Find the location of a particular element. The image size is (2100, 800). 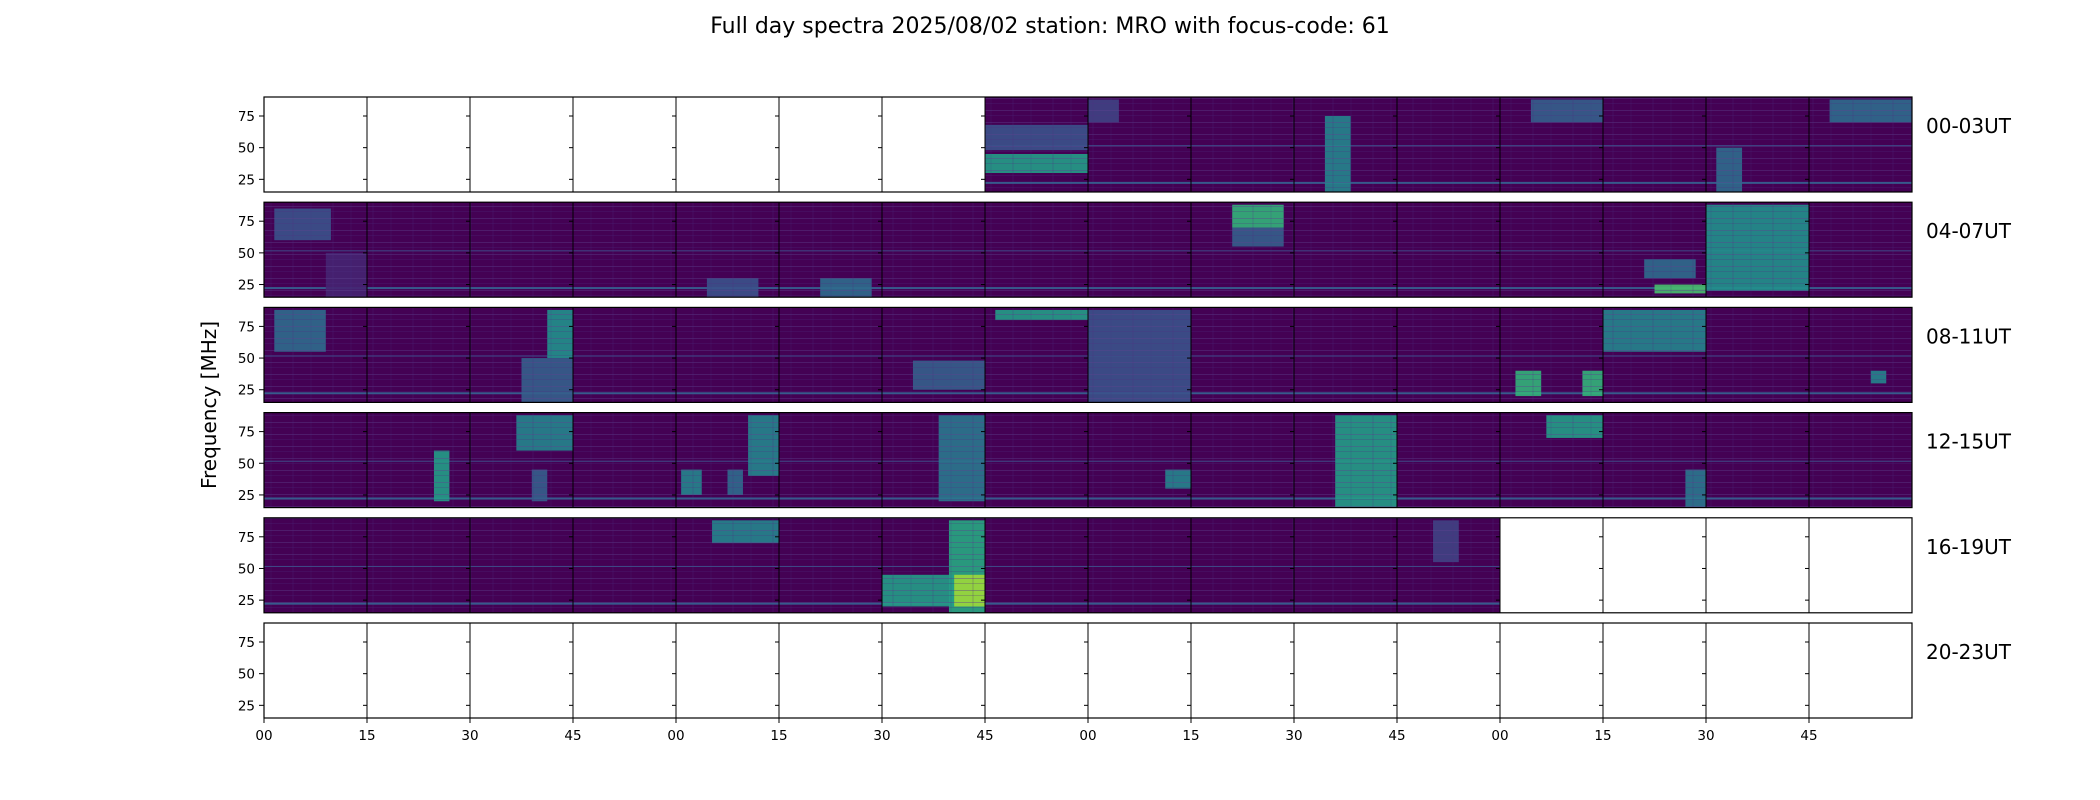

x-axis-ticks: 00 15 30 45 00 15 30 45 00 15 30 45 00 15 30 45 is located at coordinates (1036, 731).